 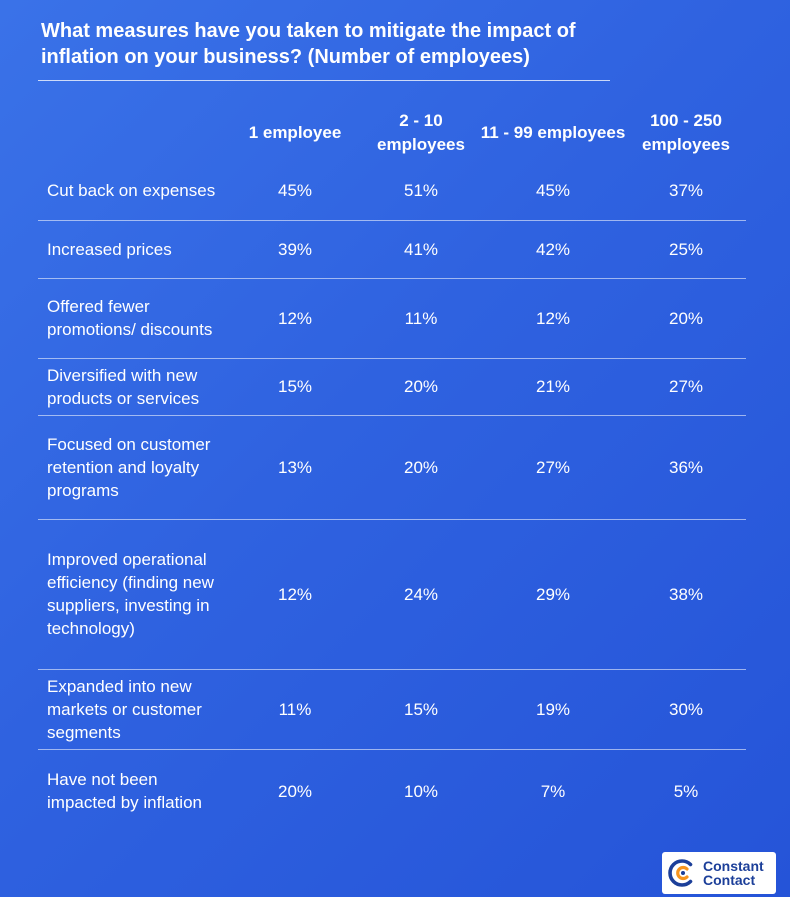 What do you see at coordinates (421, 191) in the screenshot?
I see `cell-value: 51%` at bounding box center [421, 191].